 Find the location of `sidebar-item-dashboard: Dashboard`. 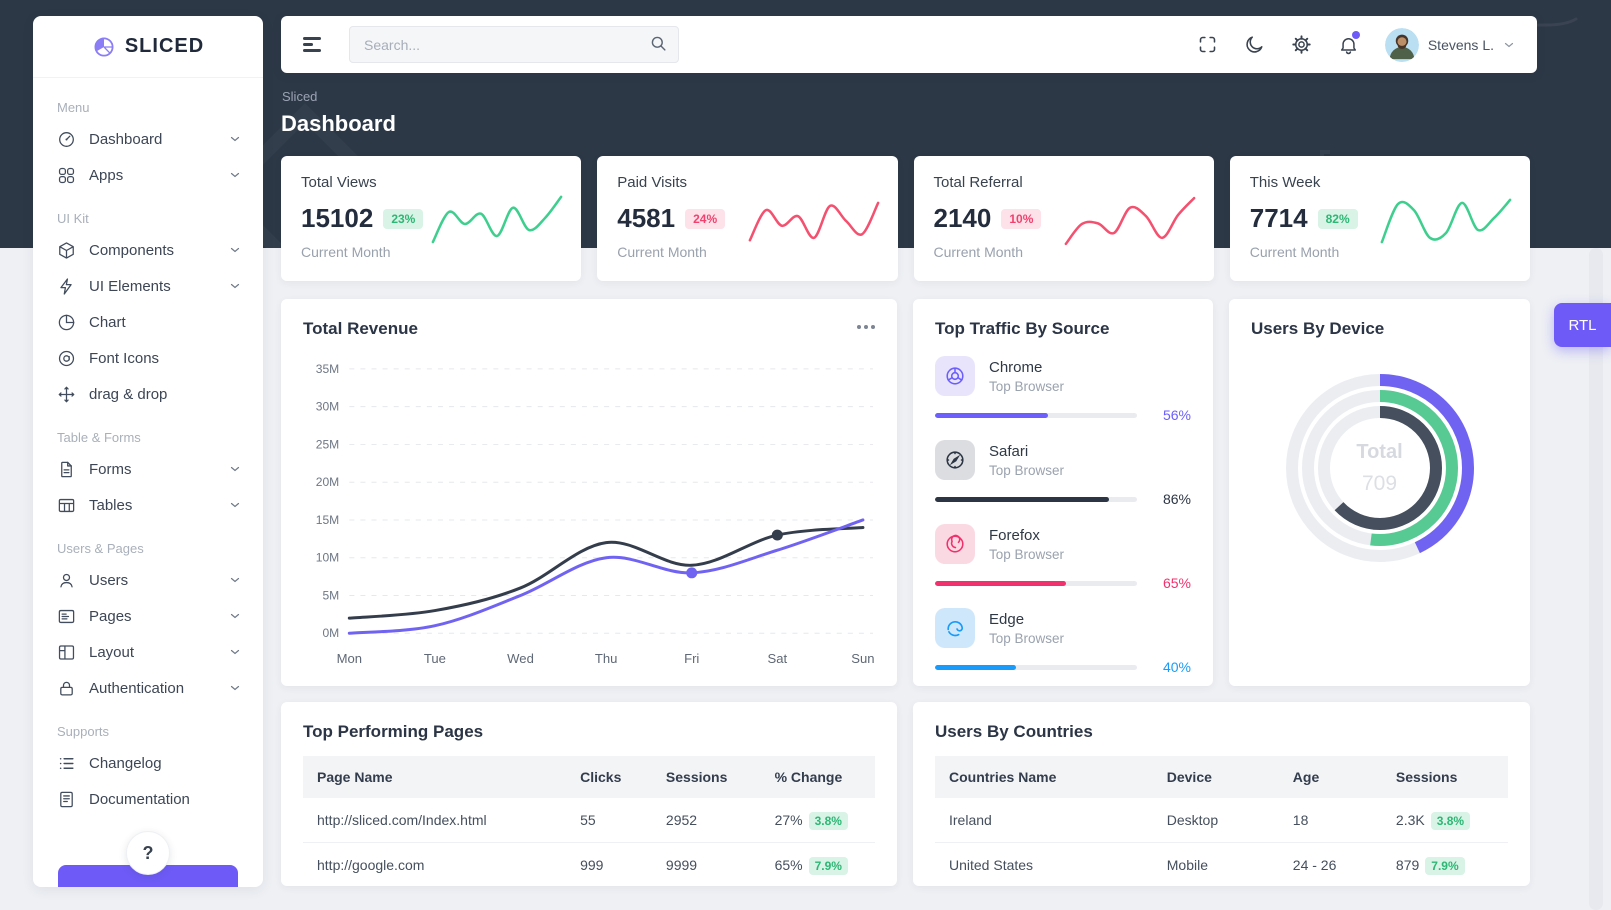

sidebar-item-dashboard: Dashboard is located at coordinates (160, 139).